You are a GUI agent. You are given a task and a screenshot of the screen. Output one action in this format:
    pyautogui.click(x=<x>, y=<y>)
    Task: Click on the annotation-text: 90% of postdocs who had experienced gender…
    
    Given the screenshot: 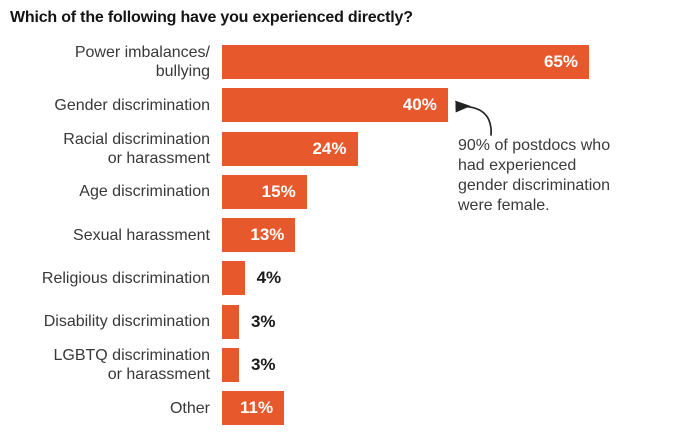 What is the action you would take?
    pyautogui.click(x=534, y=176)
    